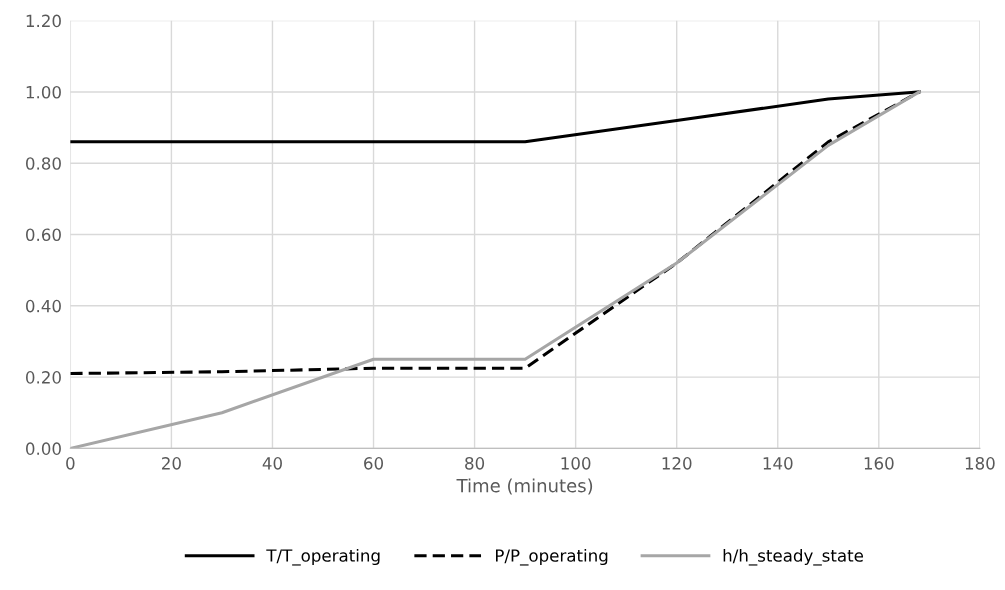 The width and height of the screenshot is (1005, 590). What do you see at coordinates (524, 486) in the screenshot?
I see `x-axis-title: Time (minutes)` at bounding box center [524, 486].